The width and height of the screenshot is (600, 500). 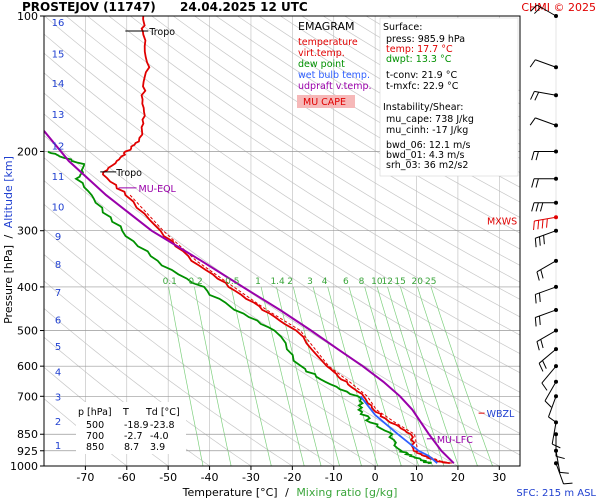 What do you see at coordinates (58, 23) in the screenshot?
I see `altitude-label: 16` at bounding box center [58, 23].